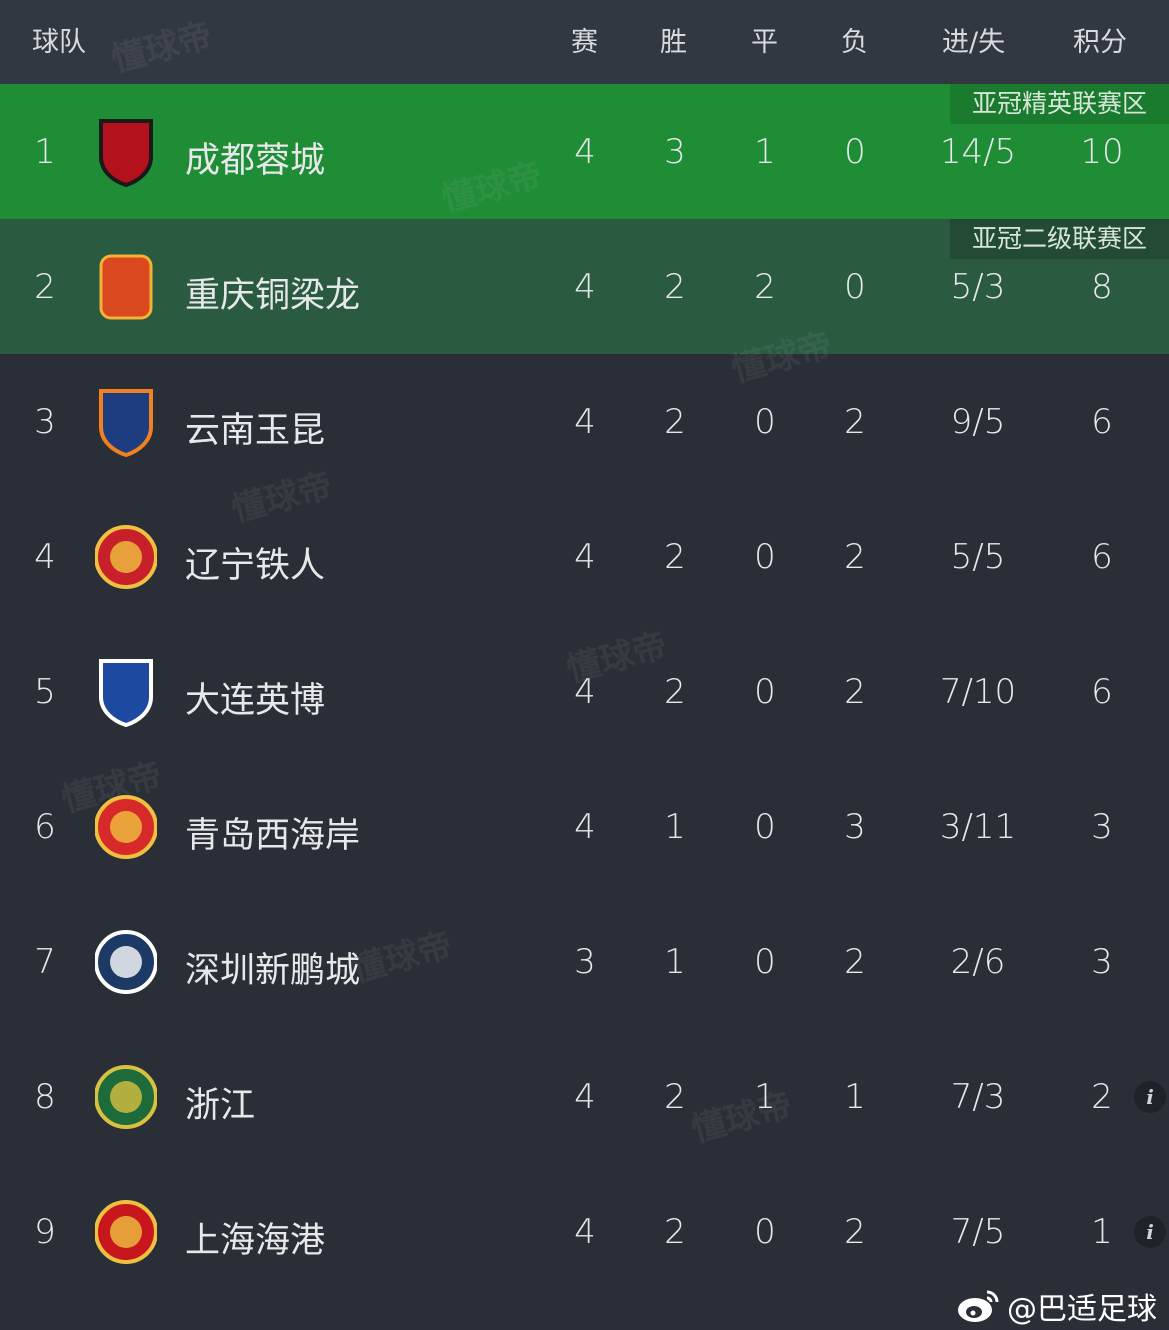 The height and width of the screenshot is (1330, 1169). I want to click on goals-cell: 7/3, so click(978, 1097).